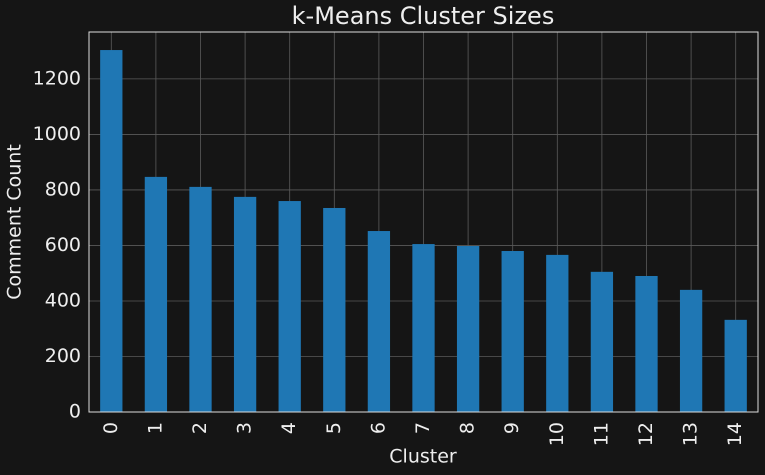  What do you see at coordinates (63, 189) in the screenshot?
I see `y-tick-label: 800` at bounding box center [63, 189].